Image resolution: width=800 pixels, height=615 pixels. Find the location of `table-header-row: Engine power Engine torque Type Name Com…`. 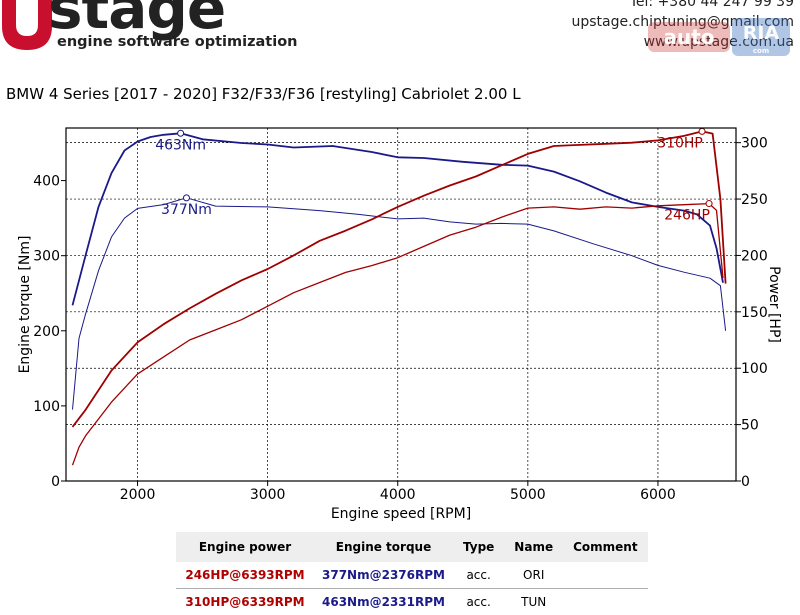

table-header-row: Engine power Engine torque Type Name Com… is located at coordinates (412, 547).